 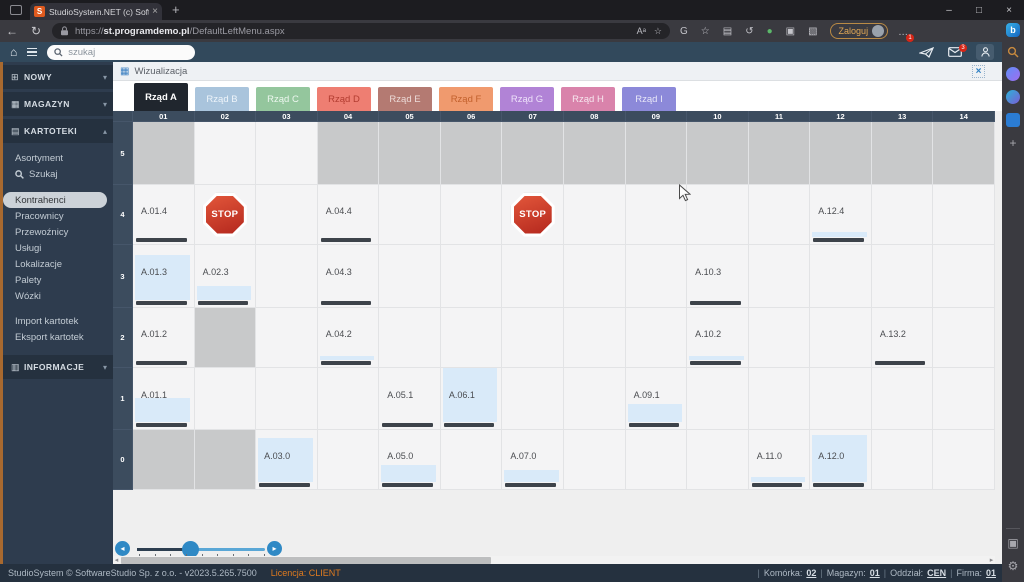 I want to click on sidebar-item-lokalizacje: Lokalizacje, so click(x=58, y=264).